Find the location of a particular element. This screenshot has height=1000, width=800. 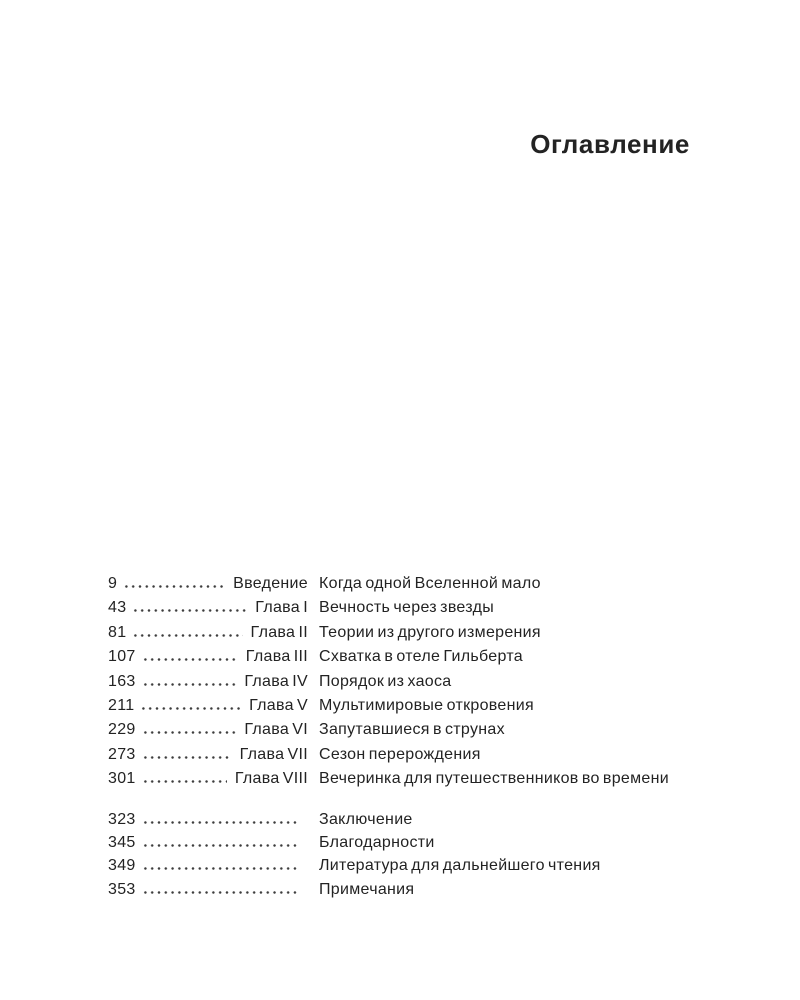

toc-chapter-label: Глава IV is located at coordinates (276, 681).